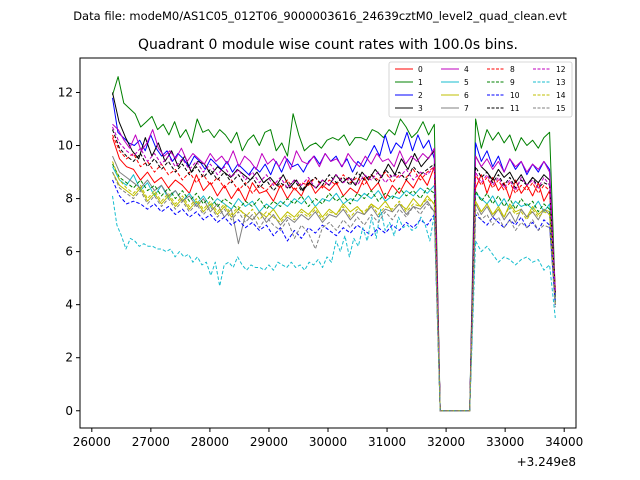 The image size is (640, 480). Describe the element at coordinates (69, 411) in the screenshot. I see `y-tick-label: 0` at that location.